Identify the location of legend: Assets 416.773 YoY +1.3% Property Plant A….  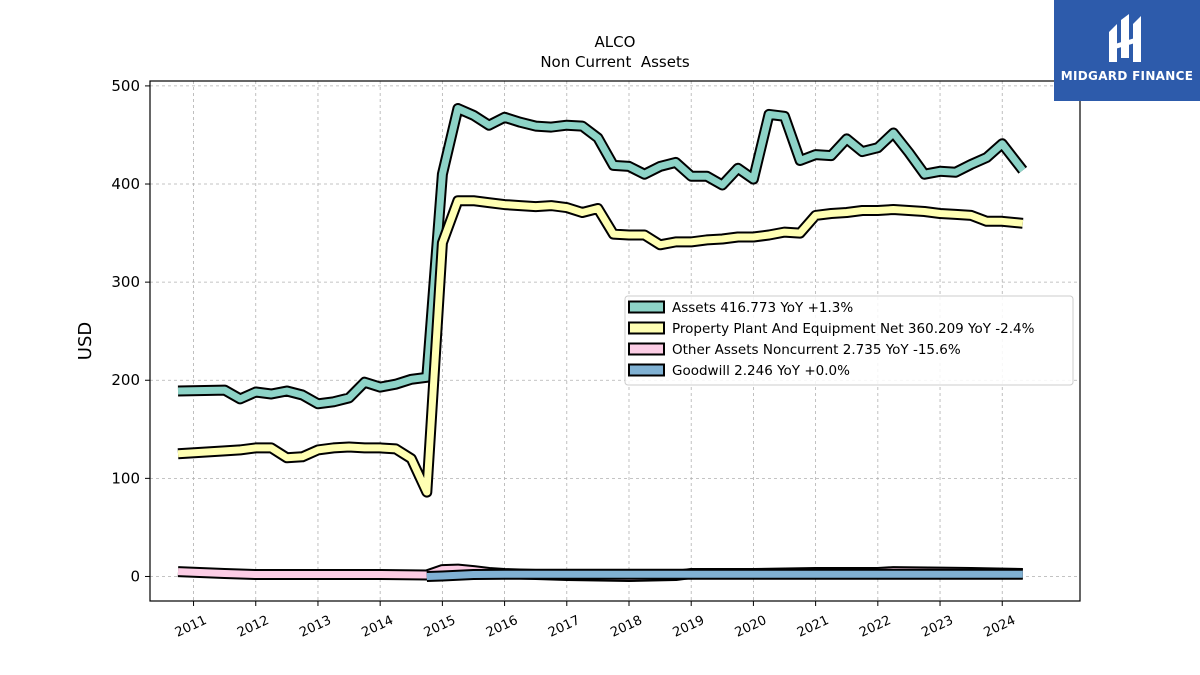
(849, 340).